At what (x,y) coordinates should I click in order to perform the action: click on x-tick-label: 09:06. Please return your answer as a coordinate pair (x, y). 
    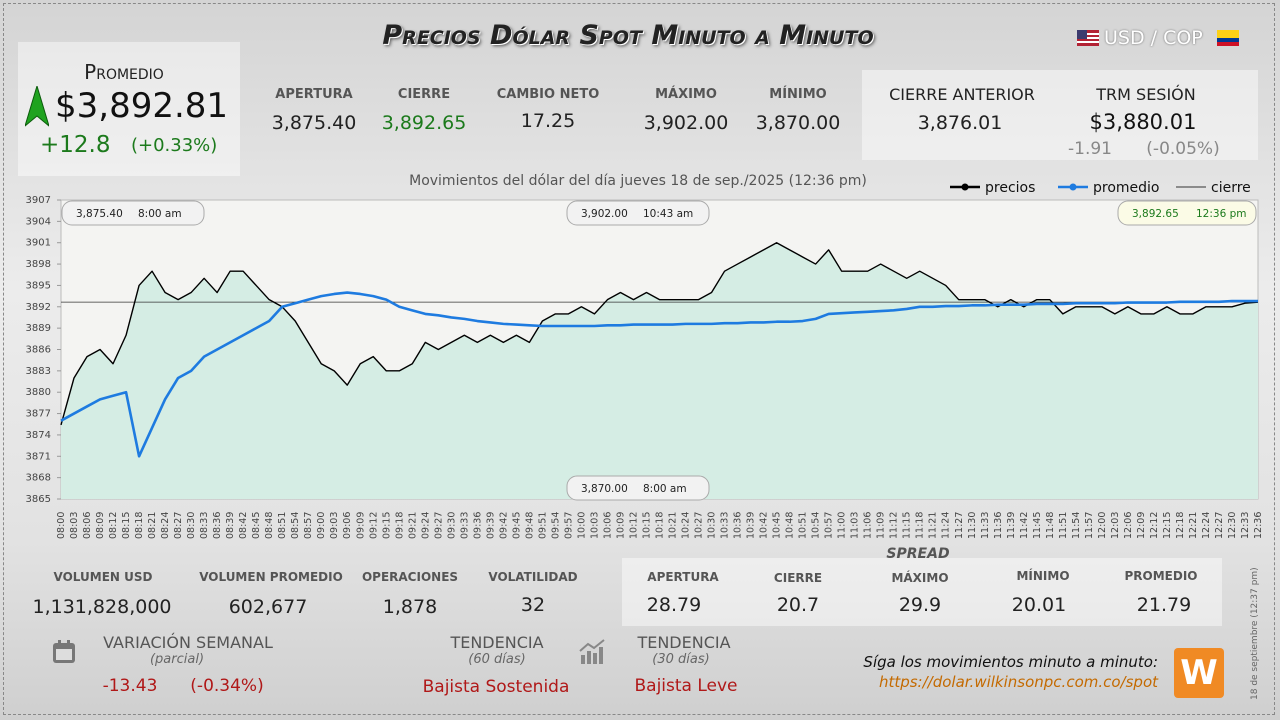
    Looking at the image, I should click on (347, 525).